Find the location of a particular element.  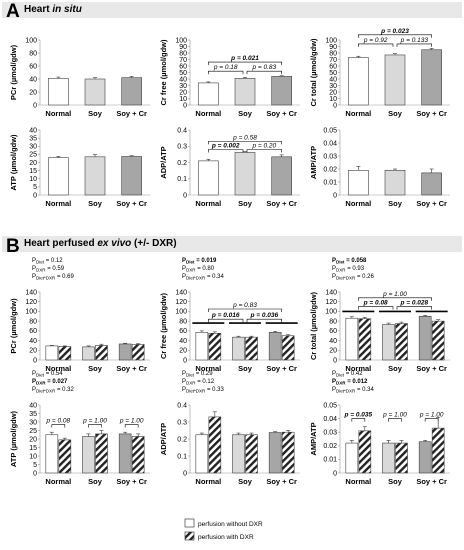

section-a-title-plain: Heart is located at coordinates (38, 9).